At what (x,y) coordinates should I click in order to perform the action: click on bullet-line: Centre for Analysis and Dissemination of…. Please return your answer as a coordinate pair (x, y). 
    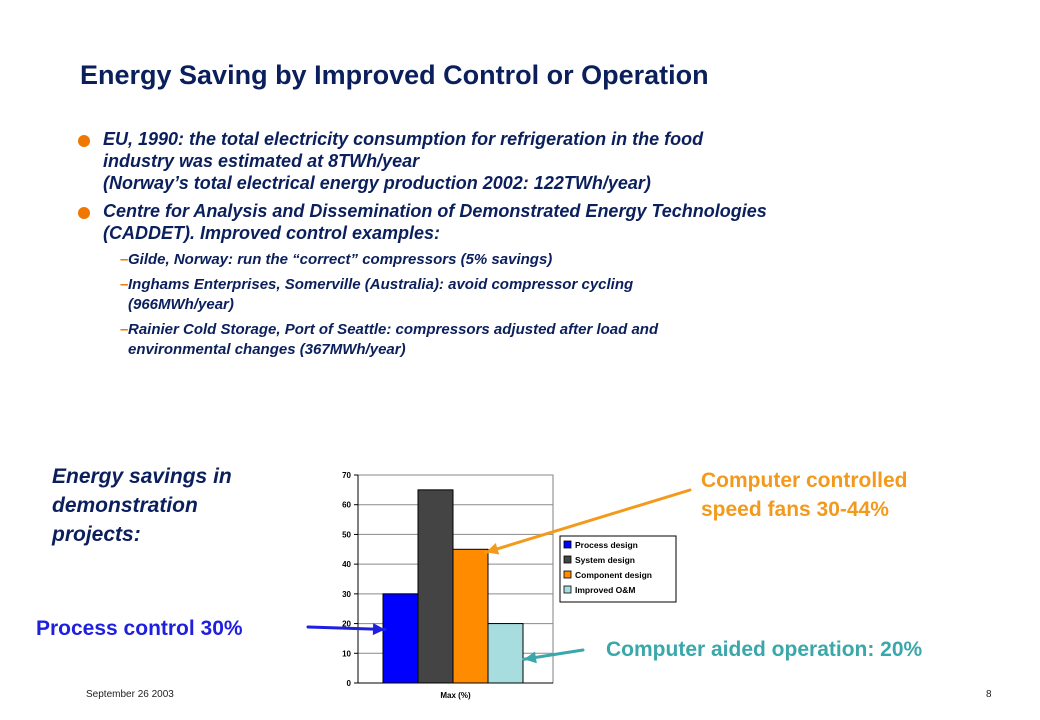
    Looking at the image, I should click on (435, 211).